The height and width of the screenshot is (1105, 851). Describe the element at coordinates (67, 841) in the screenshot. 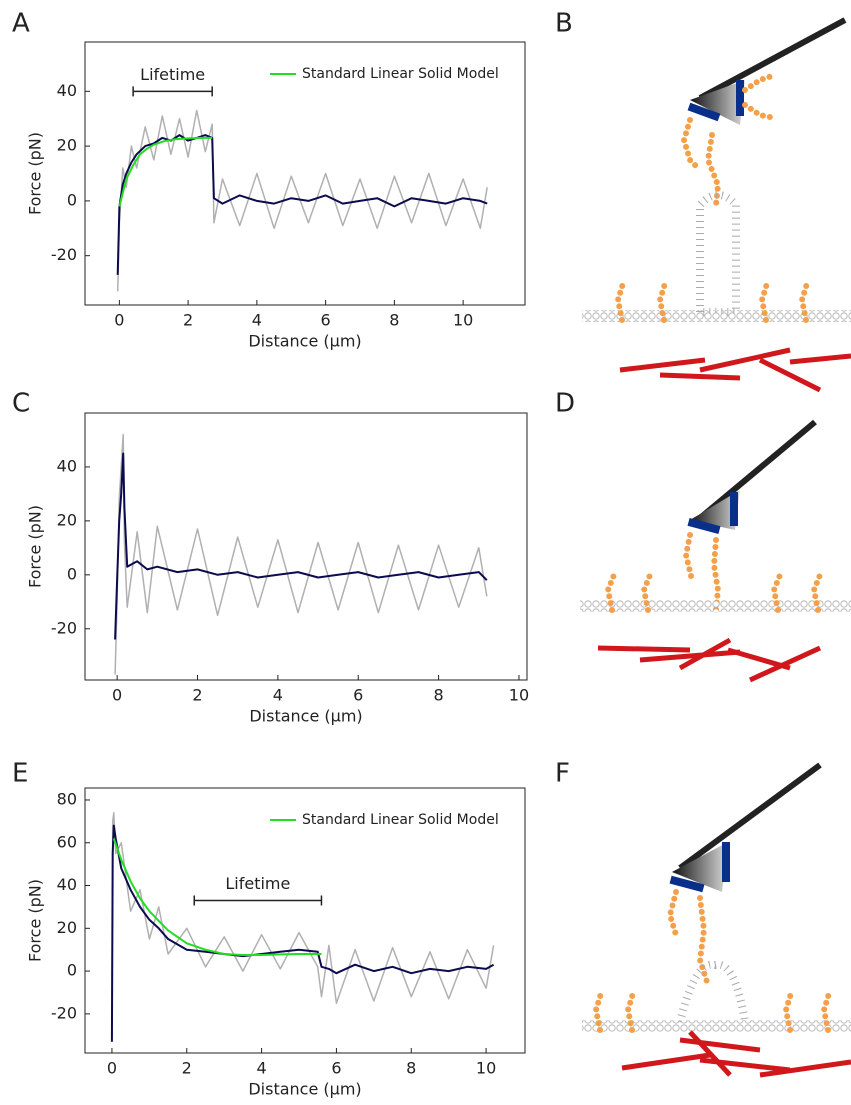

I see `y-tick-label: 60` at that location.